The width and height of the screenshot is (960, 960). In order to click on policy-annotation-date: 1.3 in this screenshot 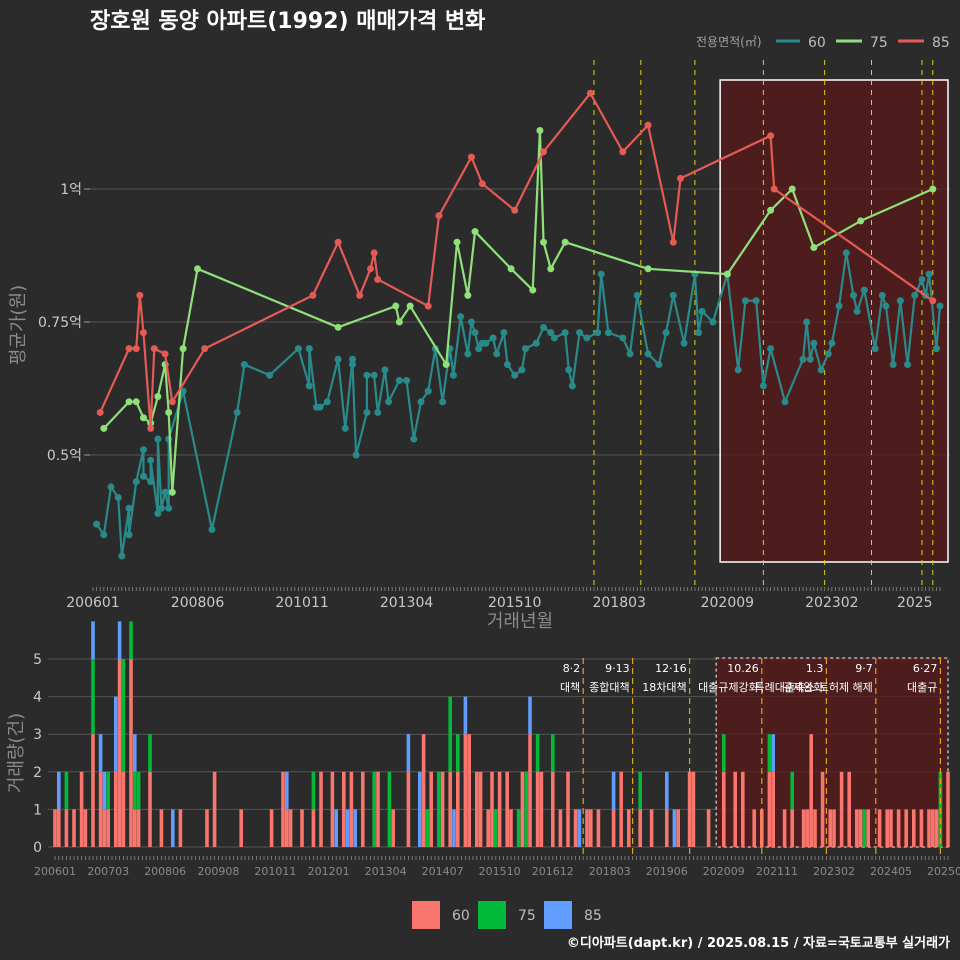, I will do `click(815, 668)`.